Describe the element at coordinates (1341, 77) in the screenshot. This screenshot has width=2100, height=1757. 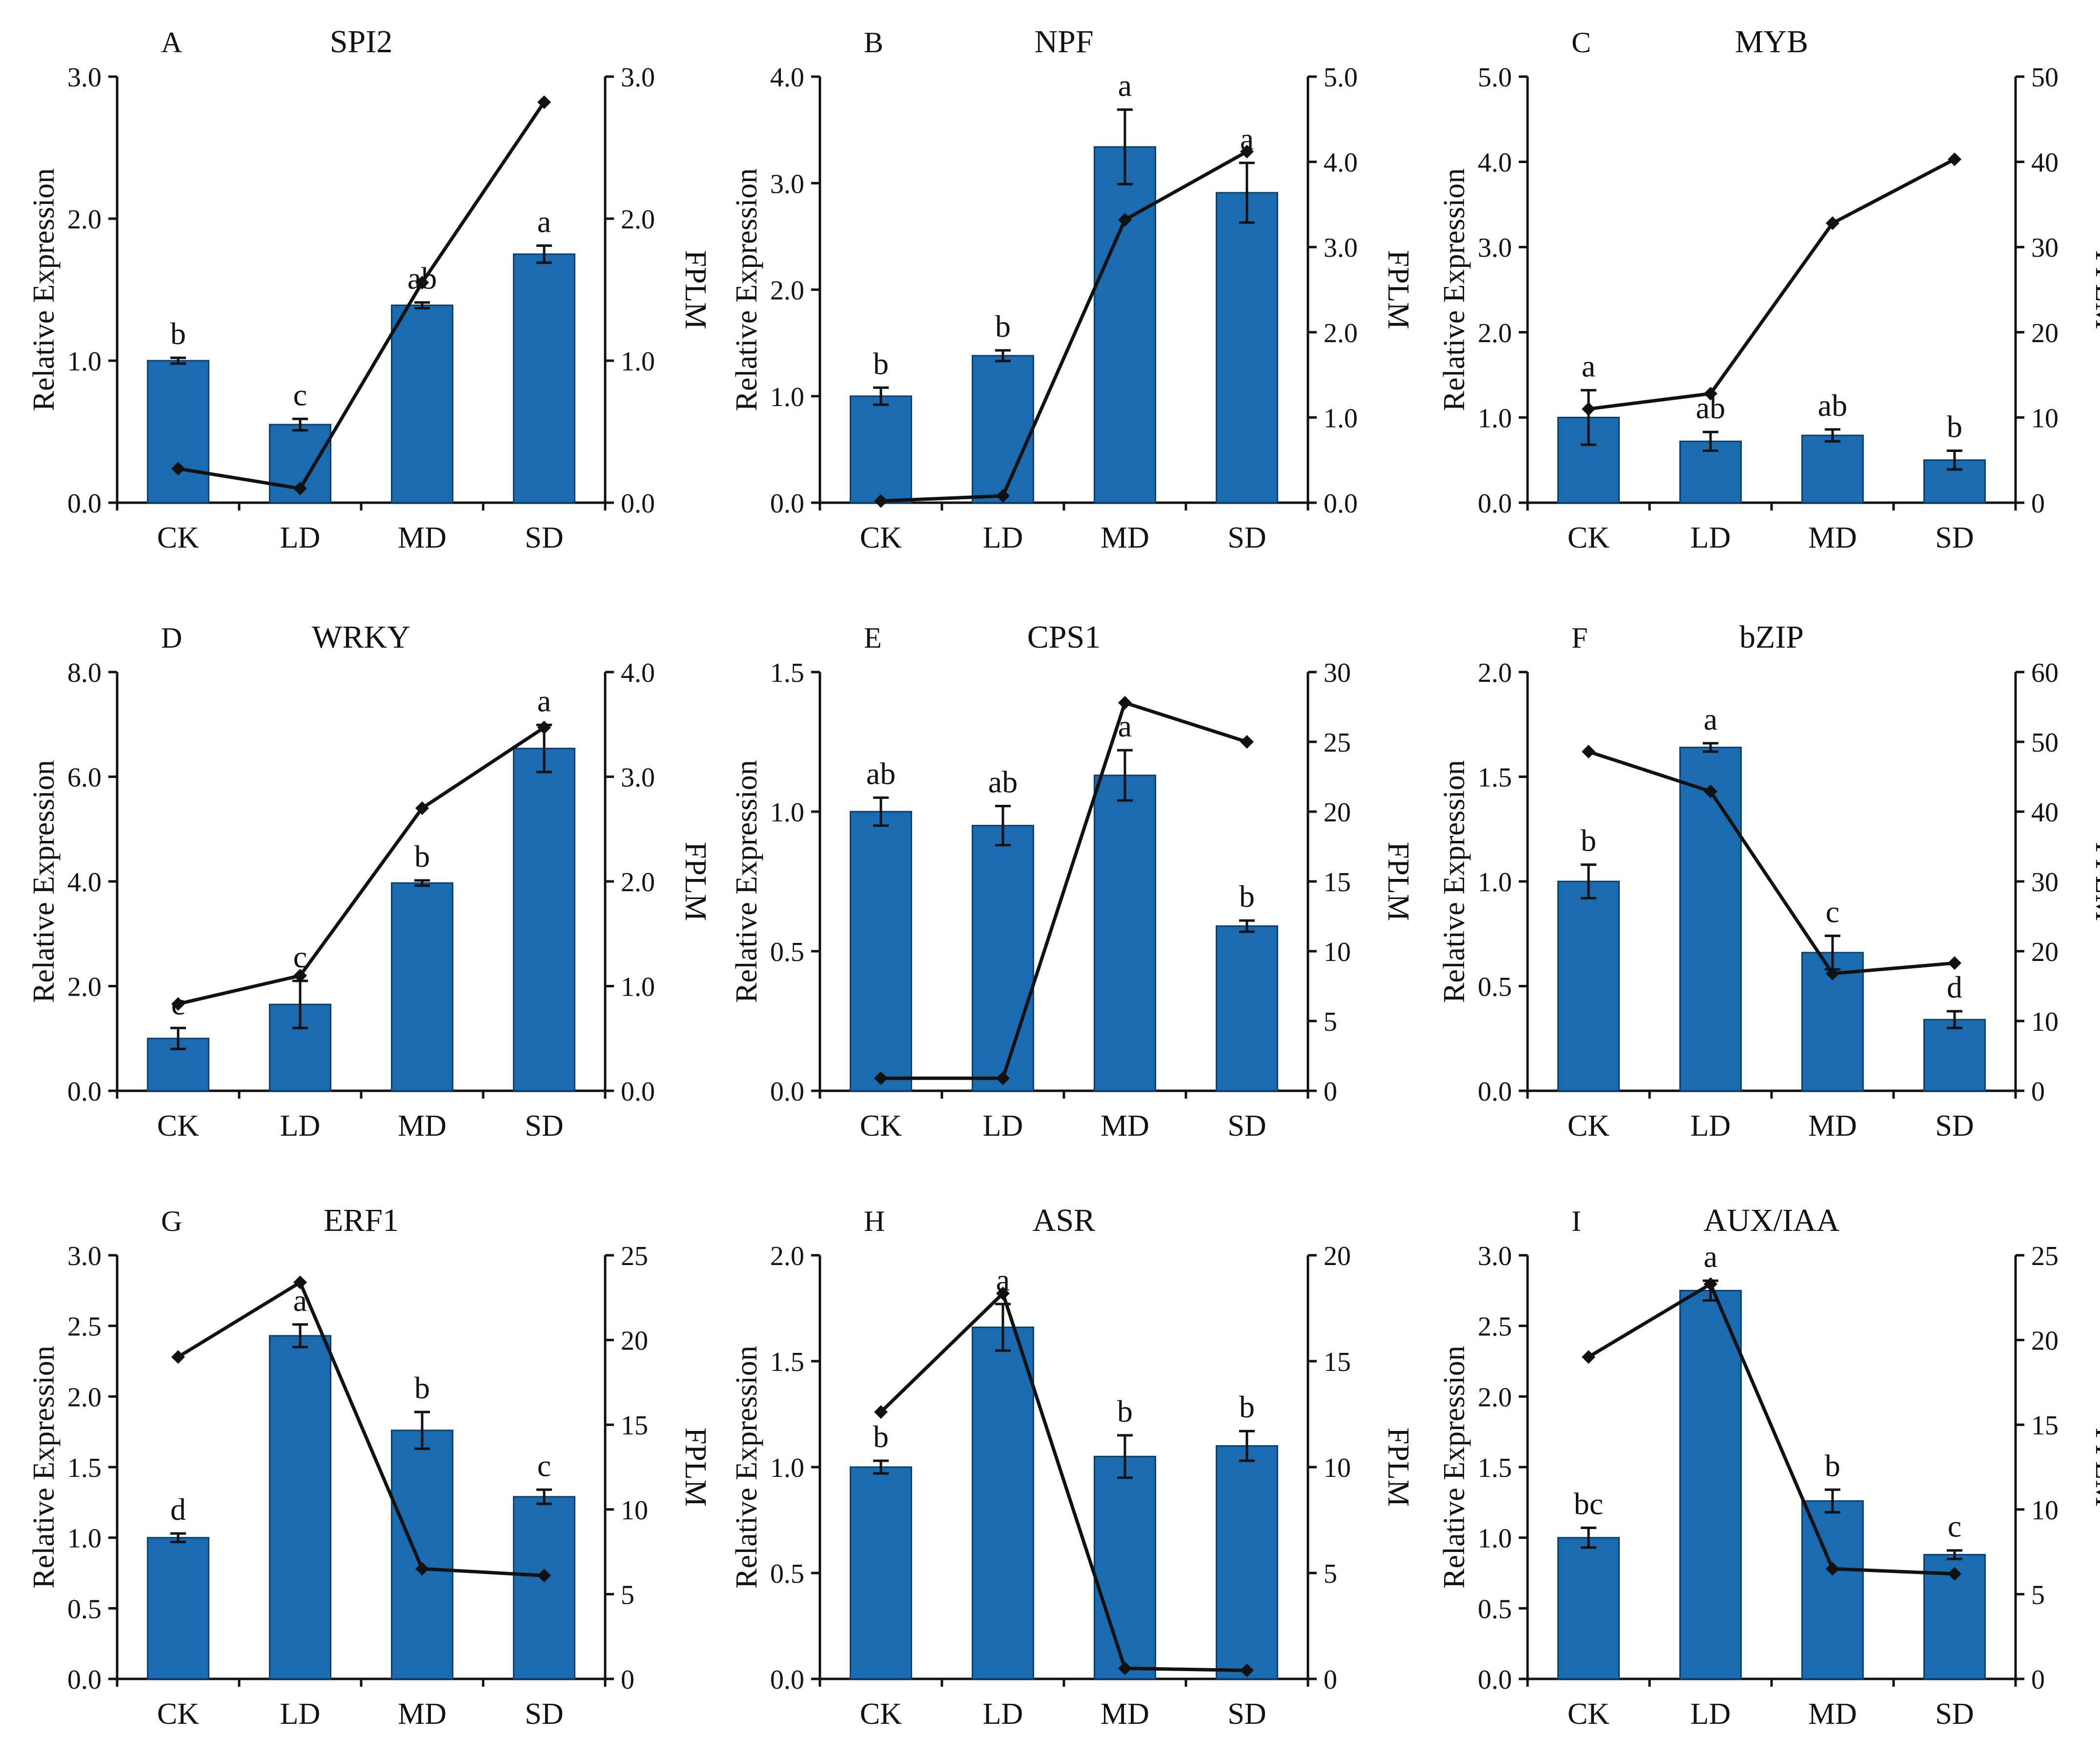
I see `right-tick-label: 5.0` at that location.